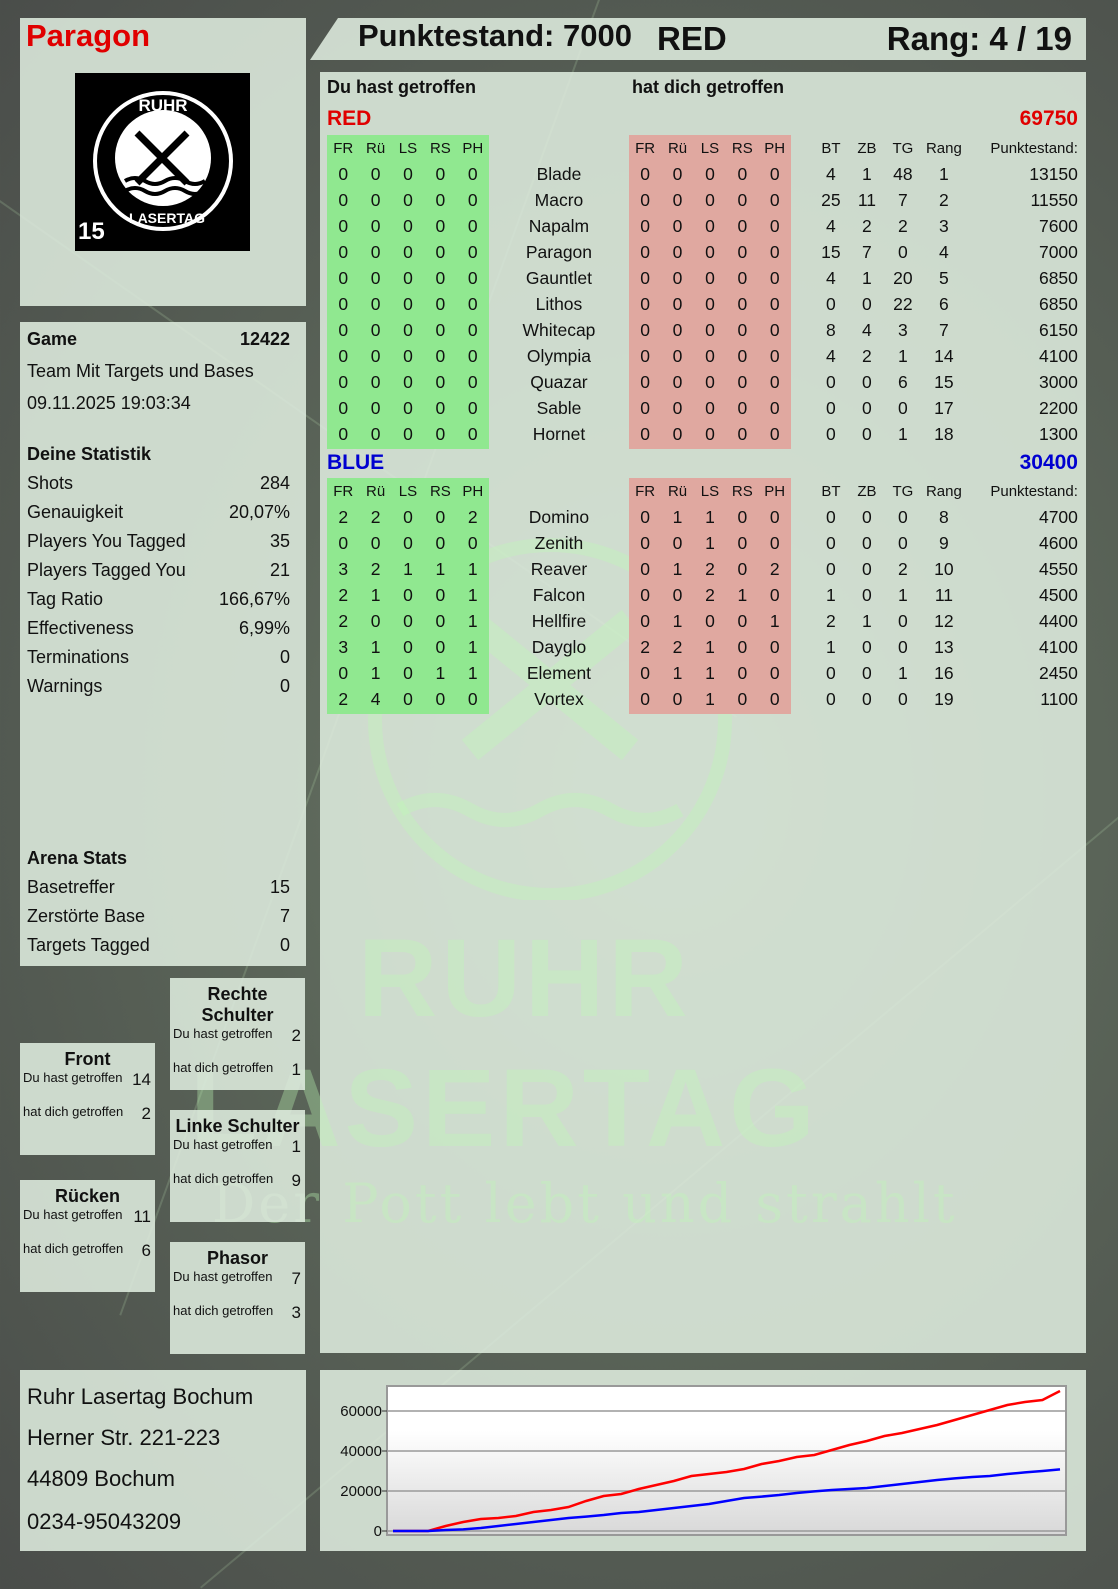  What do you see at coordinates (944, 329) in the screenshot?
I see `cell-rang: 7` at bounding box center [944, 329].